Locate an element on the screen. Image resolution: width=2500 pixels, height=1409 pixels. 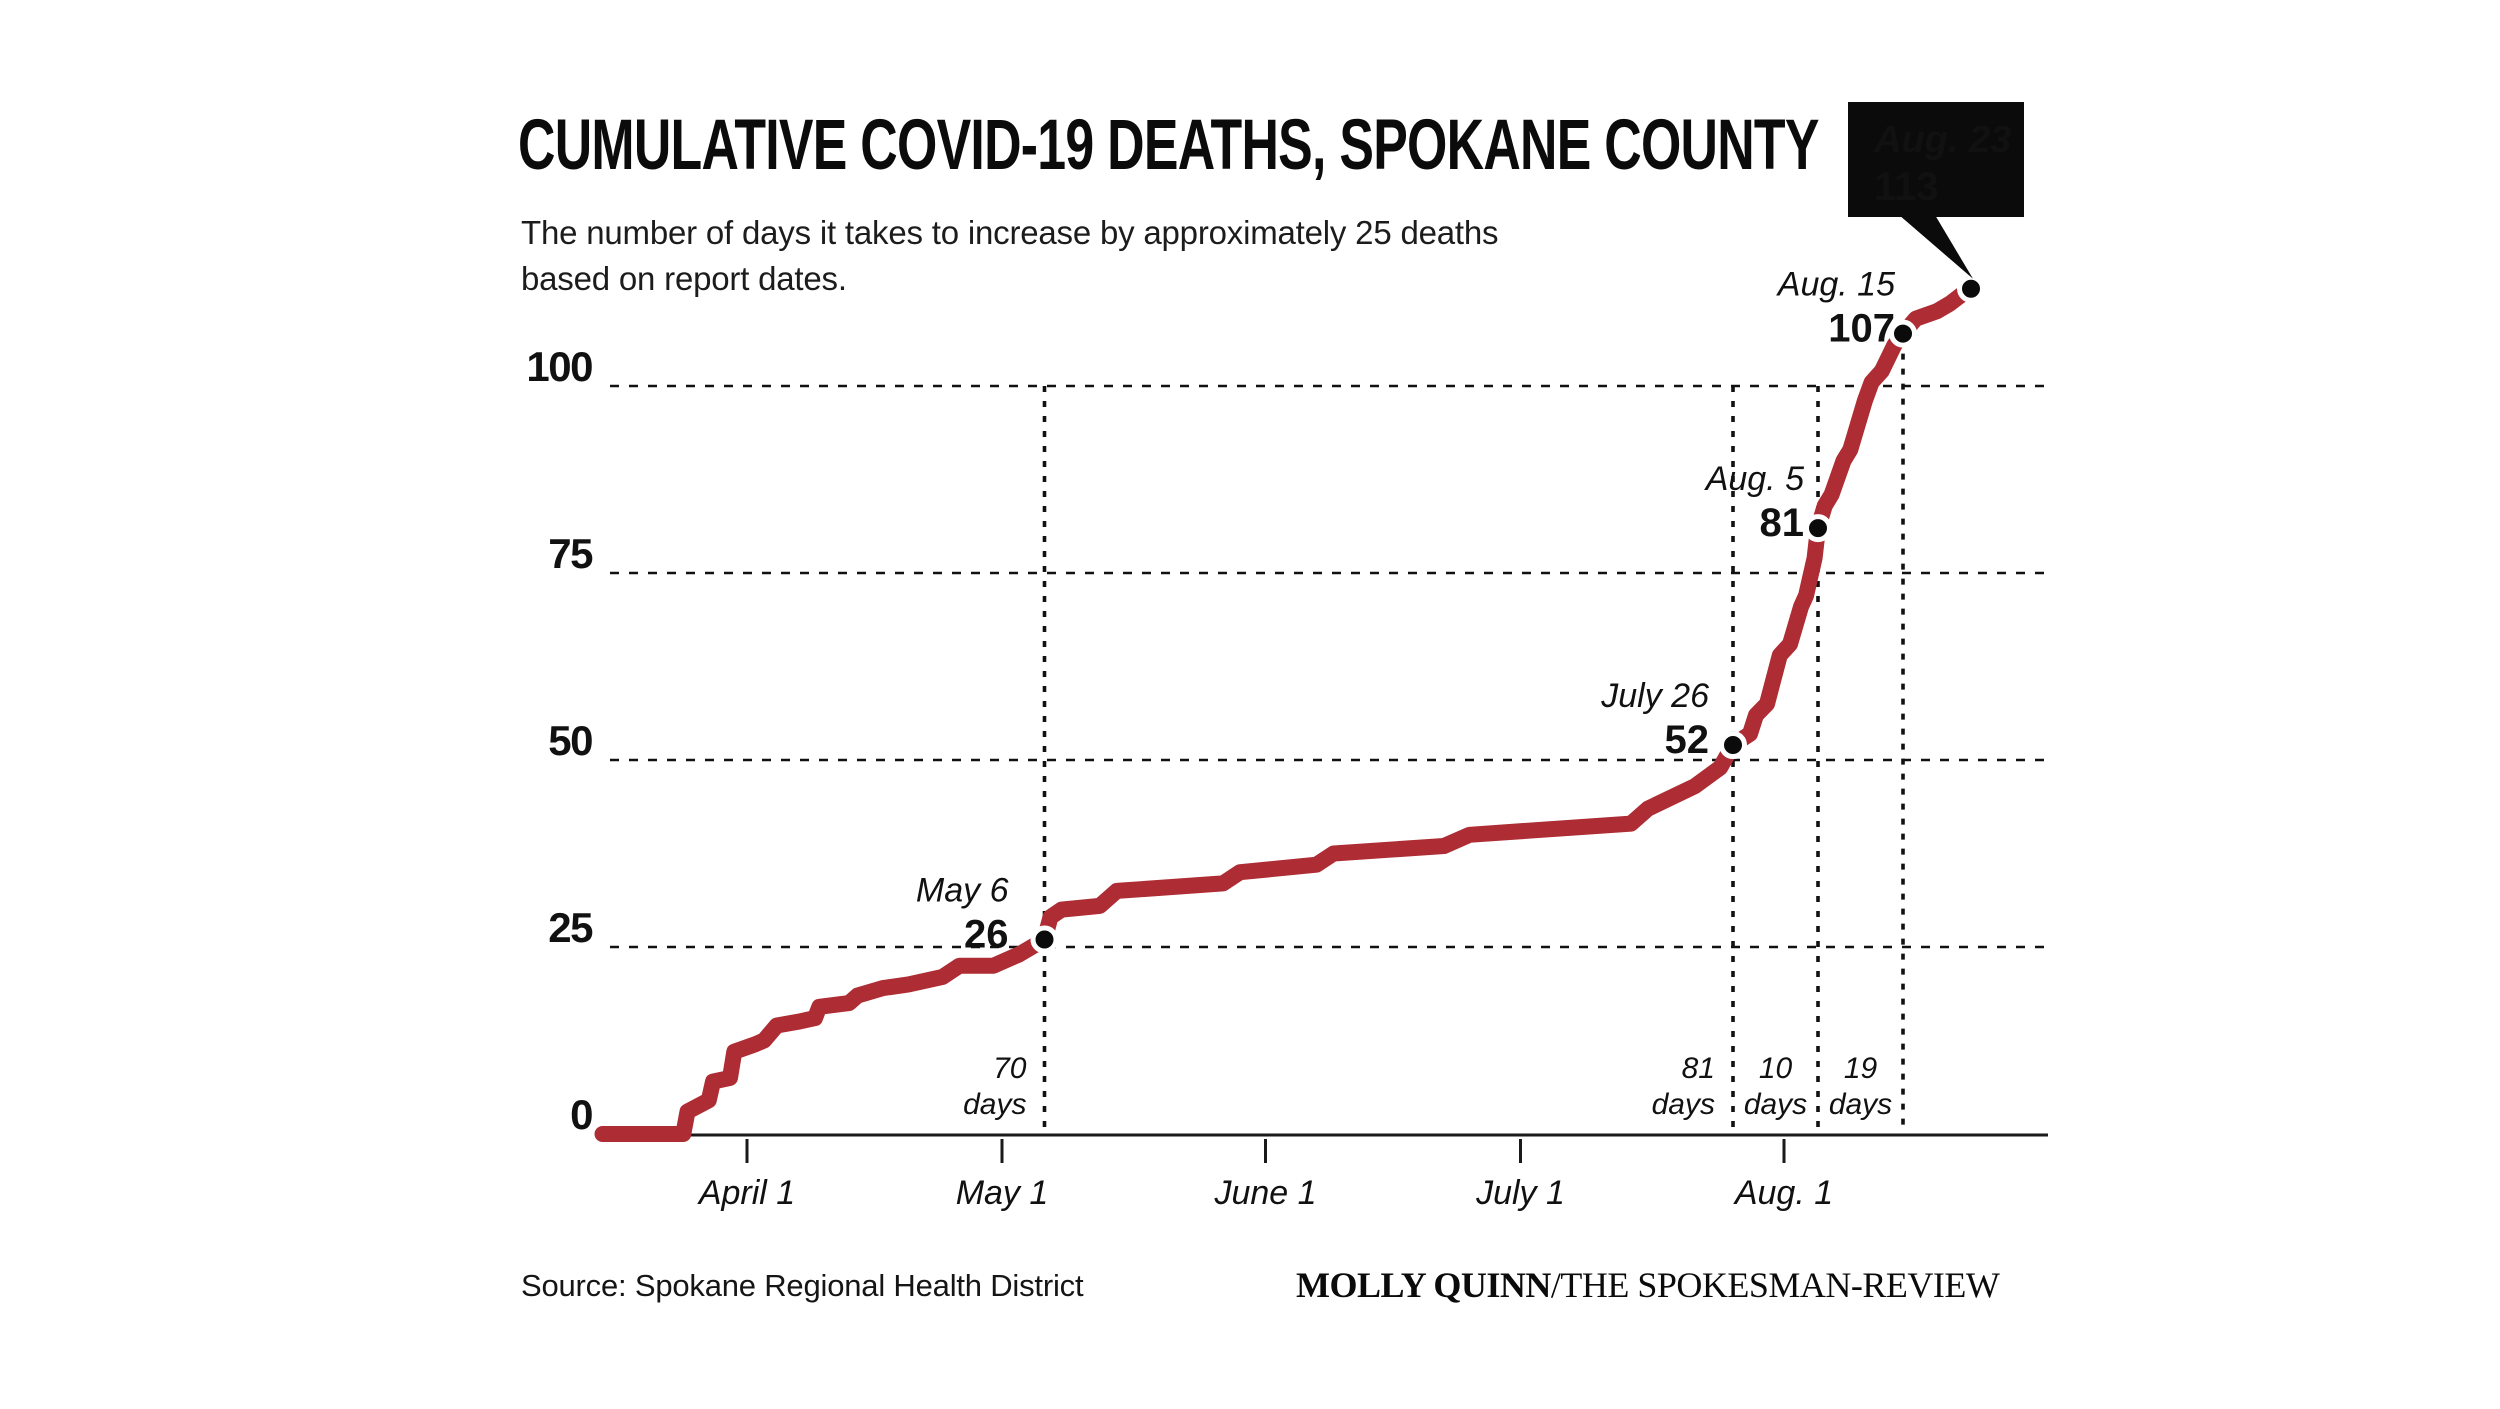
marker-value-0: 26 is located at coordinates (986, 935).